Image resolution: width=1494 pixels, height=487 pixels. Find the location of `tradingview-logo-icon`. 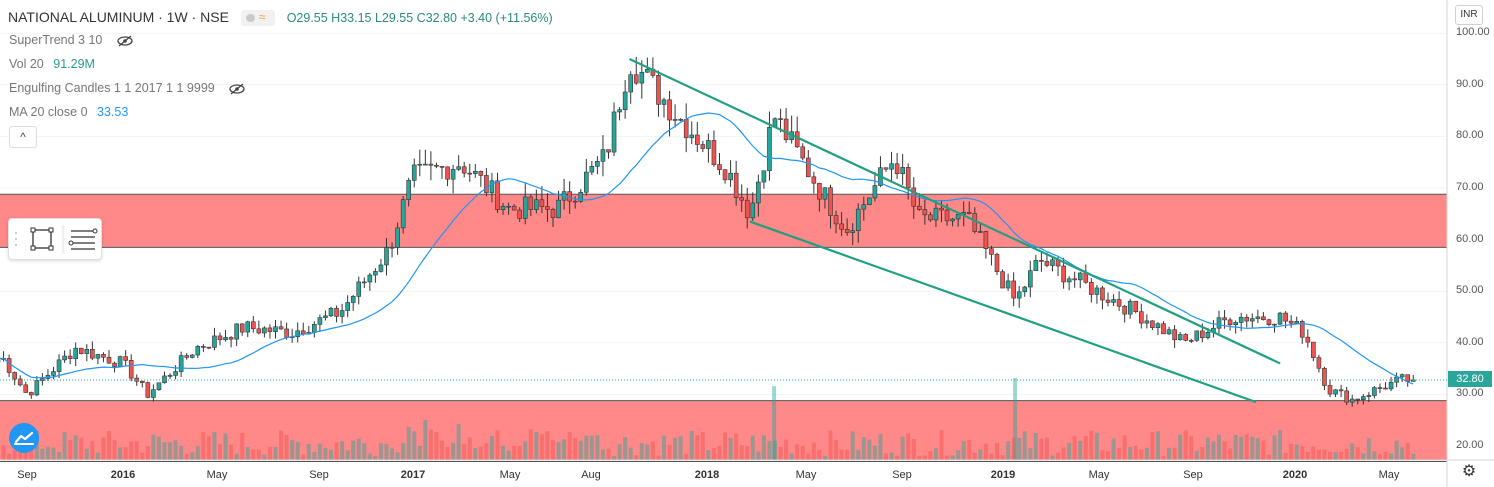

tradingview-logo-icon is located at coordinates (24, 438).